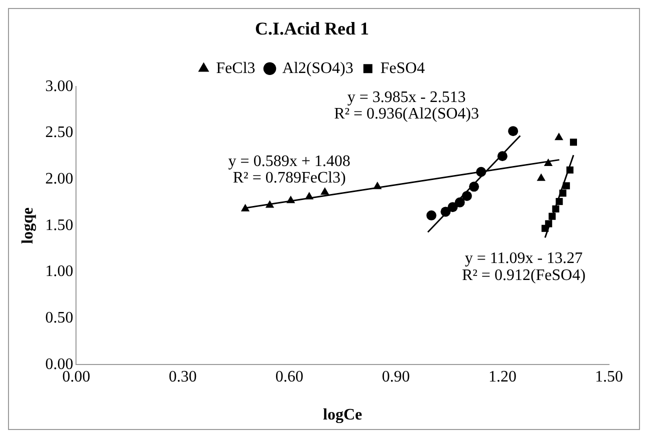 The width and height of the screenshot is (648, 438). What do you see at coordinates (502, 377) in the screenshot?
I see `x-tick-label: 1.20` at bounding box center [502, 377].